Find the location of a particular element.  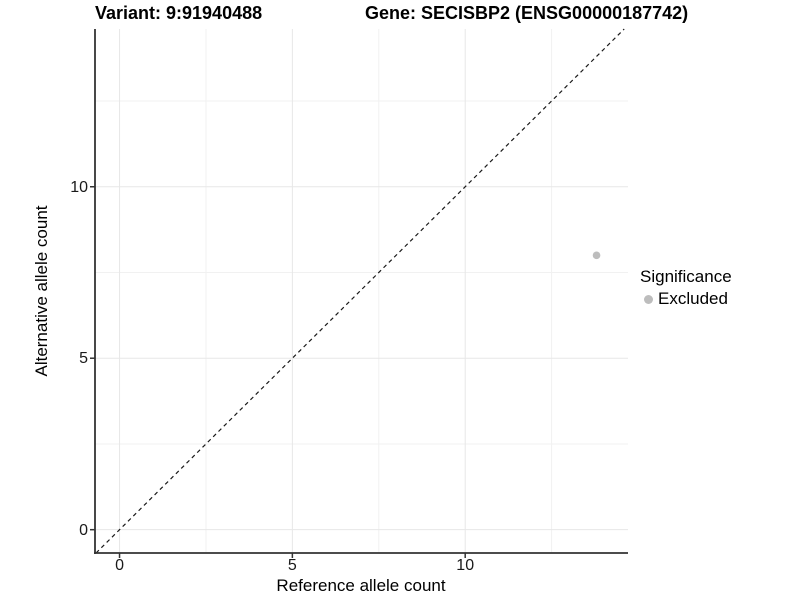

legend-key is located at coordinates (648, 299).